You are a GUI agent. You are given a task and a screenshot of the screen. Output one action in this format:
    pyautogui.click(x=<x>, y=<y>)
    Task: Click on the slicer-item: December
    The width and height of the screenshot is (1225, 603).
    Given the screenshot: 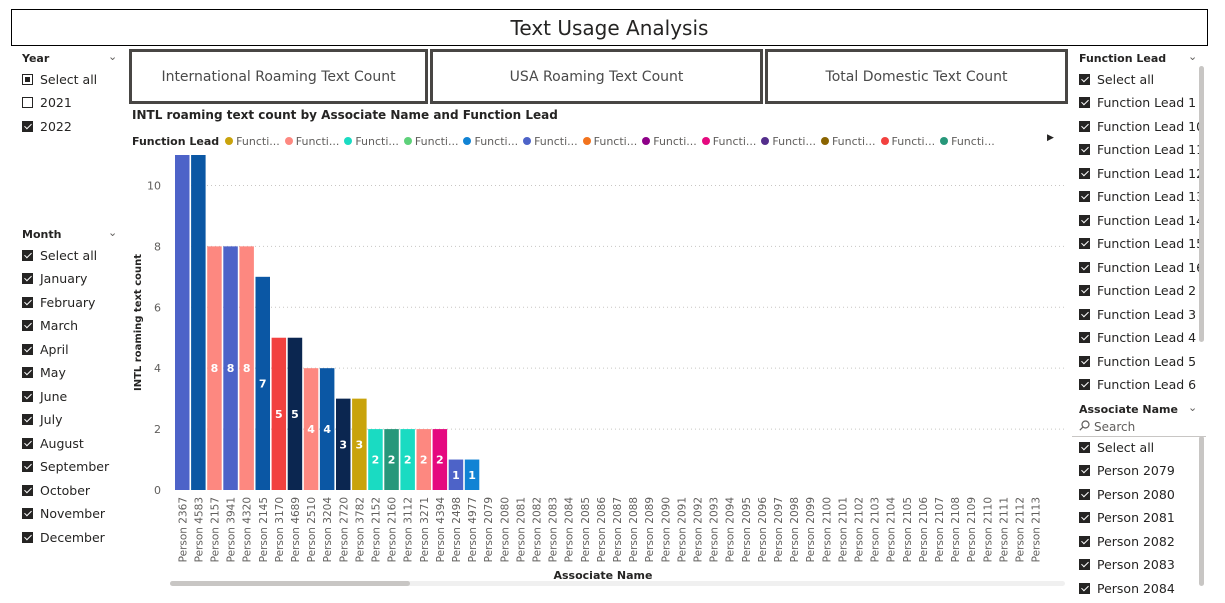 What is the action you would take?
    pyautogui.click(x=63, y=537)
    